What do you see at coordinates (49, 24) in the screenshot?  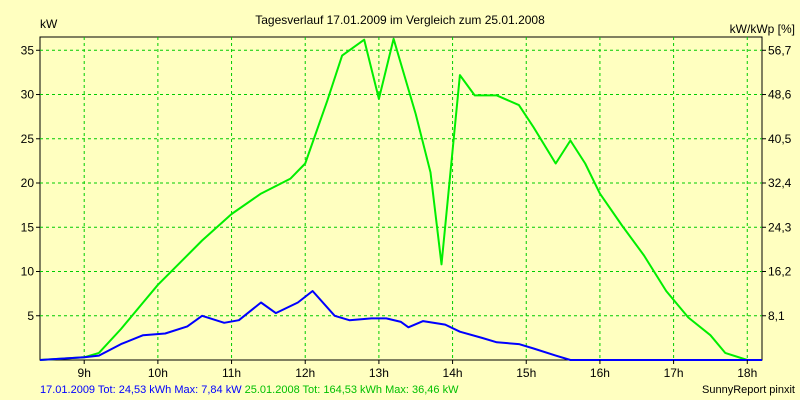 I see `y-axis-label-left: kW` at bounding box center [49, 24].